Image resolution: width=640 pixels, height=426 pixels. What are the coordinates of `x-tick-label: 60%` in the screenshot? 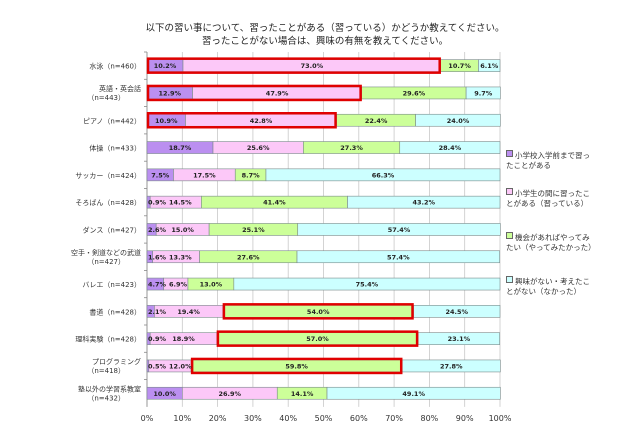 It's located at (359, 418).